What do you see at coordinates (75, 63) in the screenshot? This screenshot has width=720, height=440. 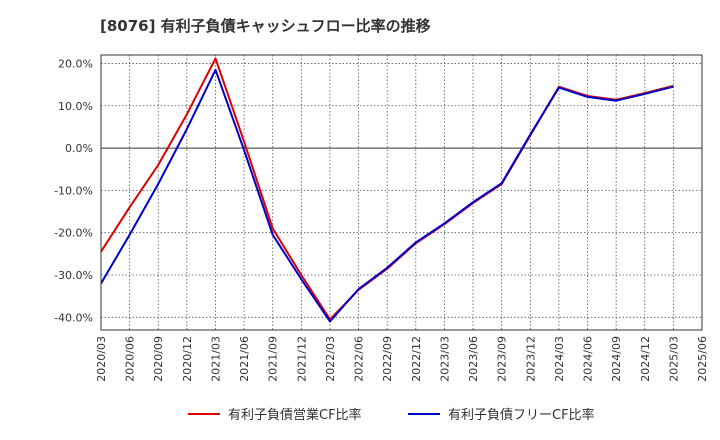 I see `y-tick-label: 20.0%` at bounding box center [75, 63].